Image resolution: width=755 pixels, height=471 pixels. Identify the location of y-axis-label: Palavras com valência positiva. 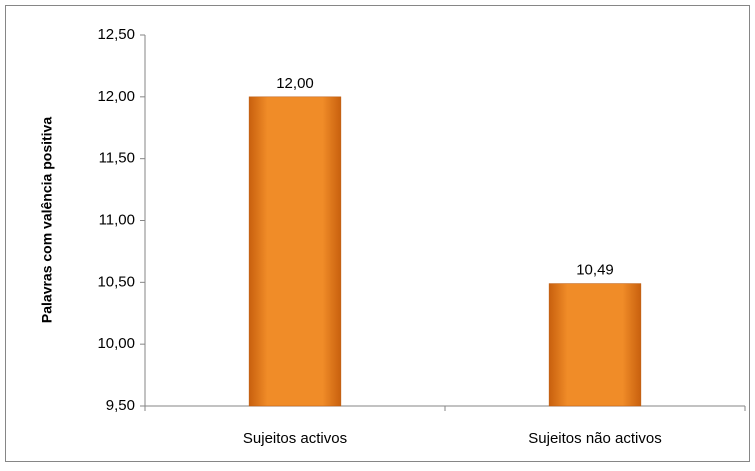
(47, 220).